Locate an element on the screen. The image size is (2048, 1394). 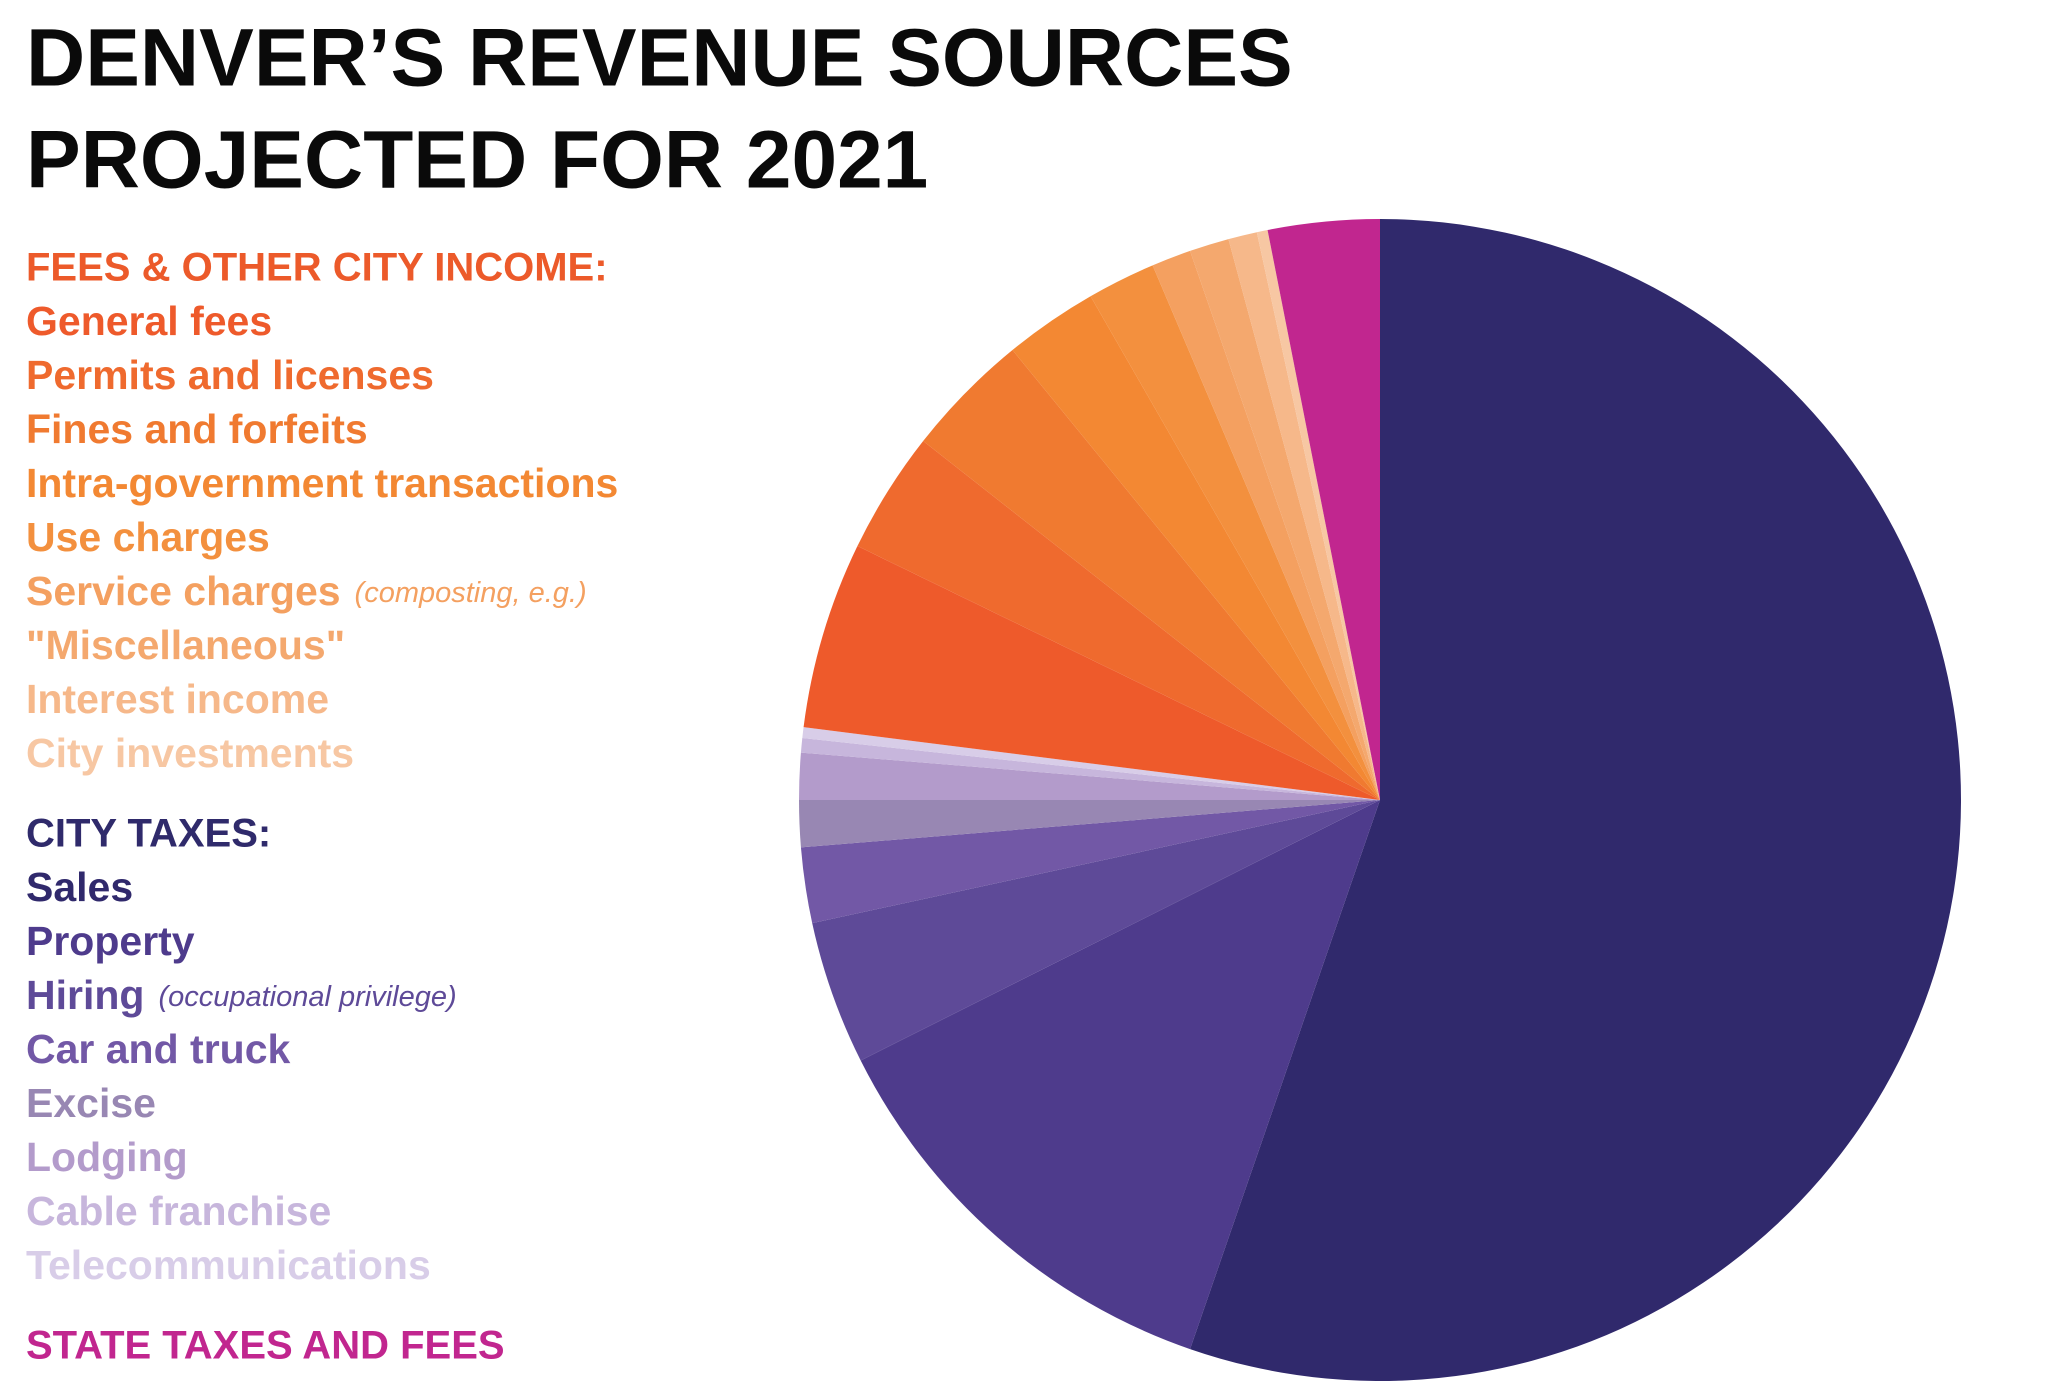
legend-label: General fees is located at coordinates (149, 321).